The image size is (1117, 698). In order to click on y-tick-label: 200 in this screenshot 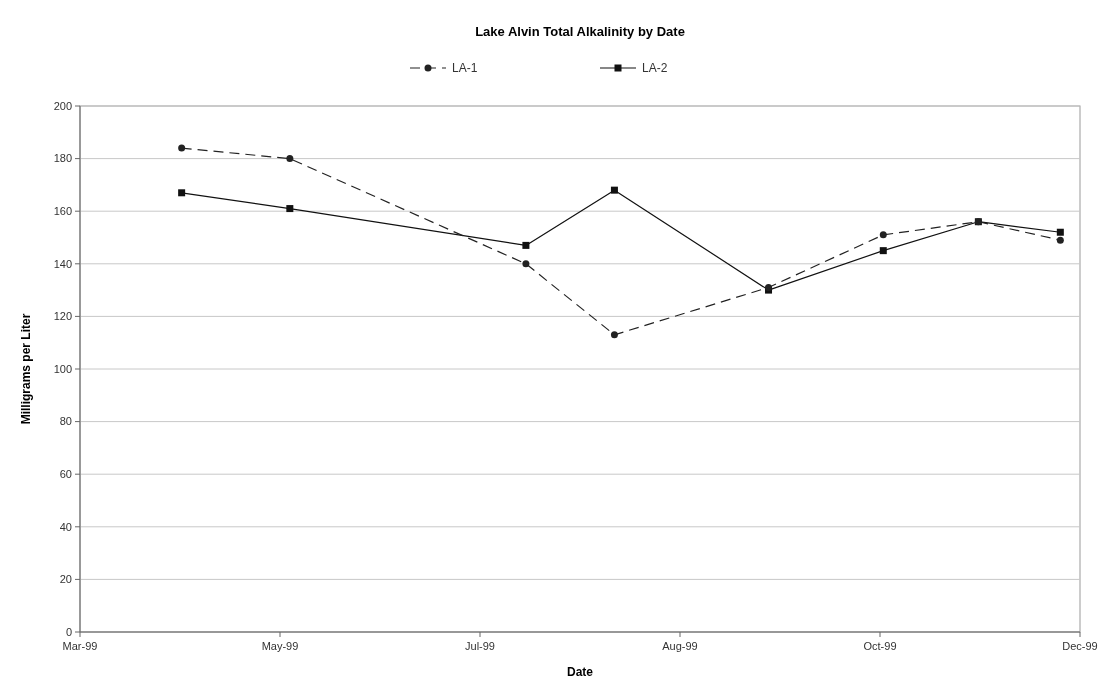, I will do `click(62, 105)`.